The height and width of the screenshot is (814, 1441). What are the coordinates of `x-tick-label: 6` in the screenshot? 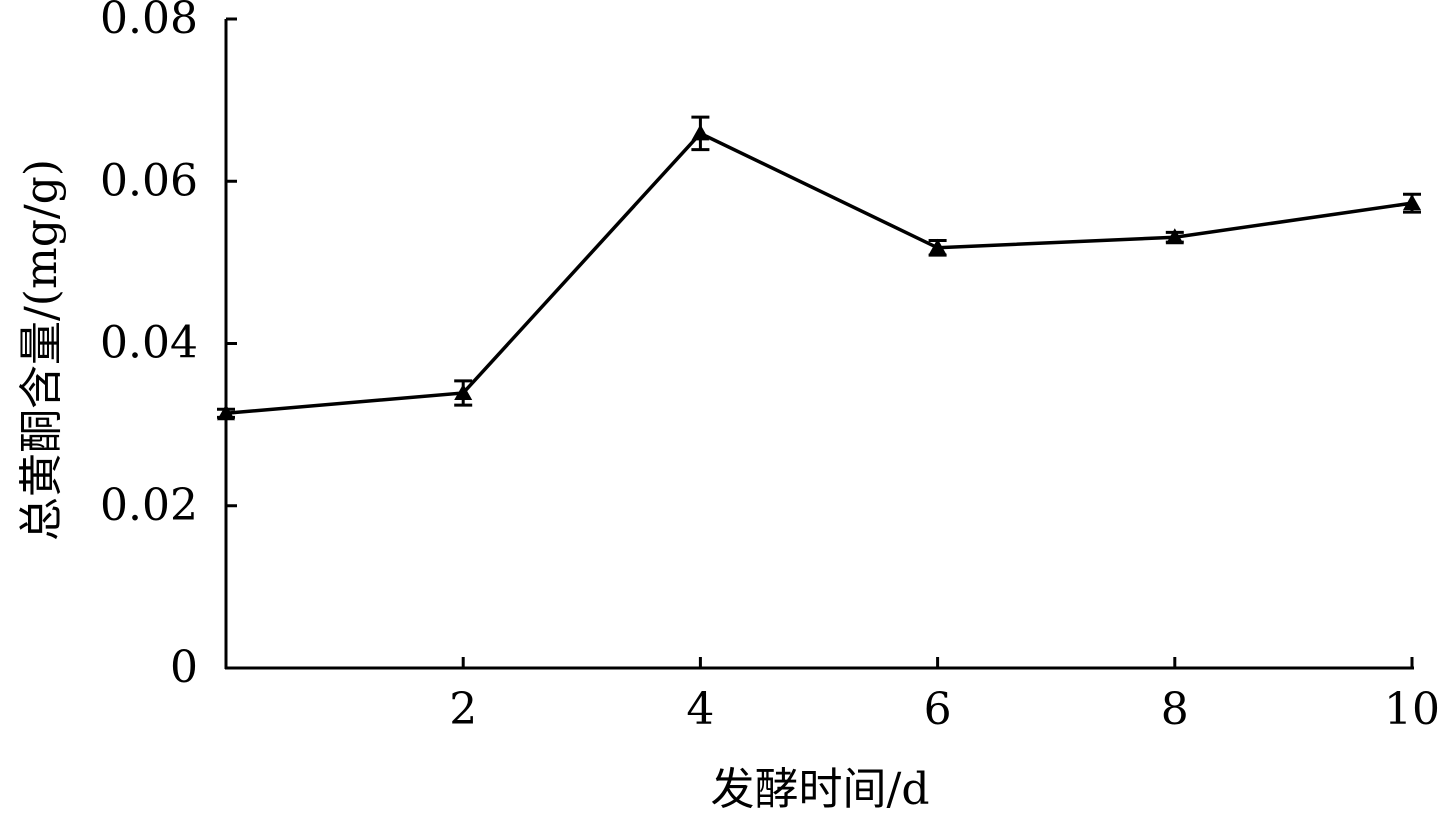 It's located at (938, 709).